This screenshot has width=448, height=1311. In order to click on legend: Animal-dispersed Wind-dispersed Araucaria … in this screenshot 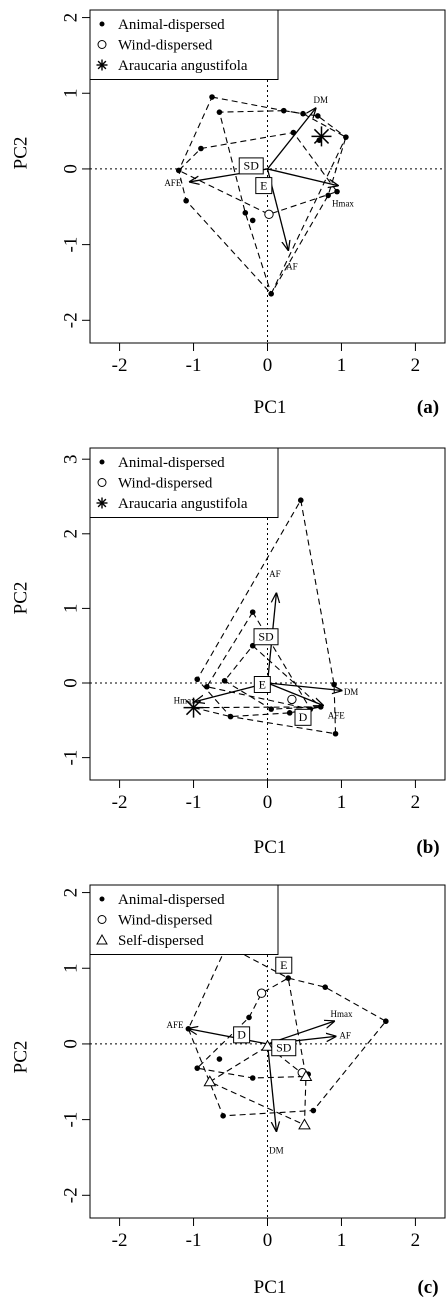, I will do `click(184, 482)`.